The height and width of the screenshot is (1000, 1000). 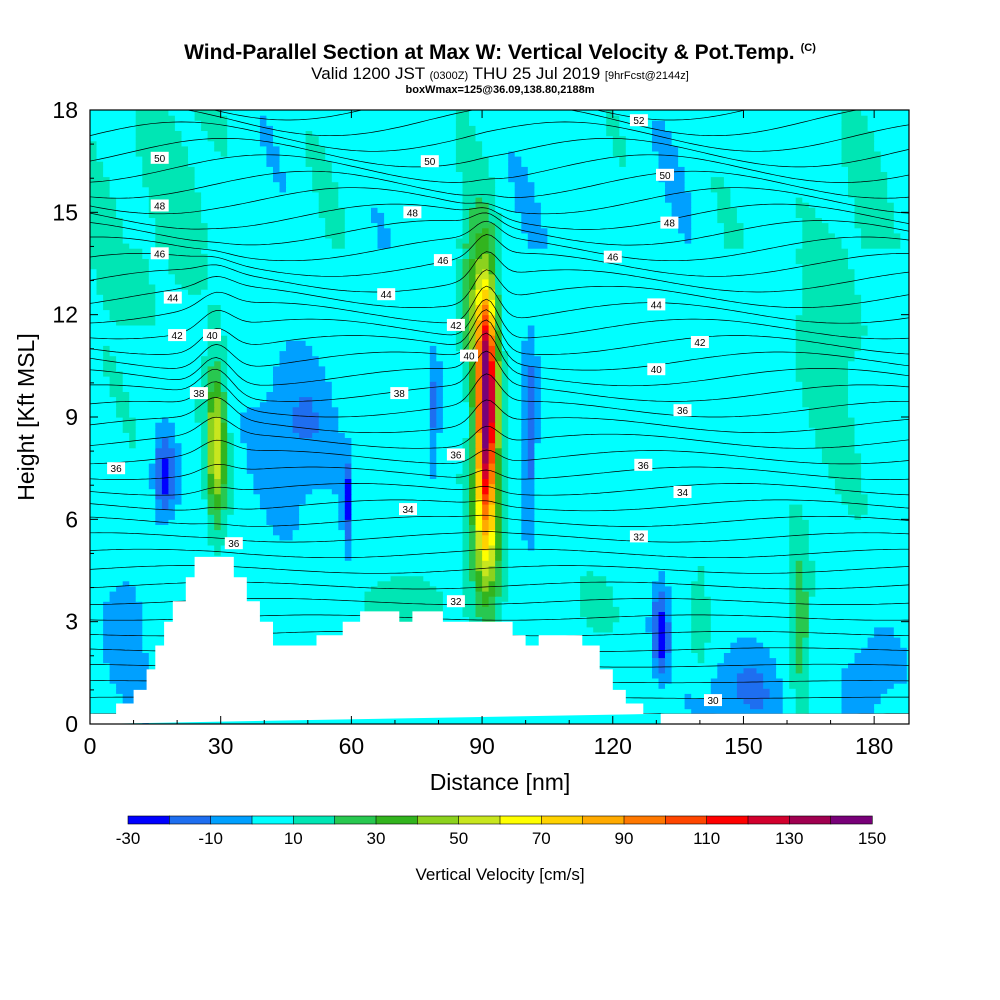 What do you see at coordinates (500, 90) in the screenshot?
I see `box-info: boxWmax=125@36.09,138.80,2188m` at bounding box center [500, 90].